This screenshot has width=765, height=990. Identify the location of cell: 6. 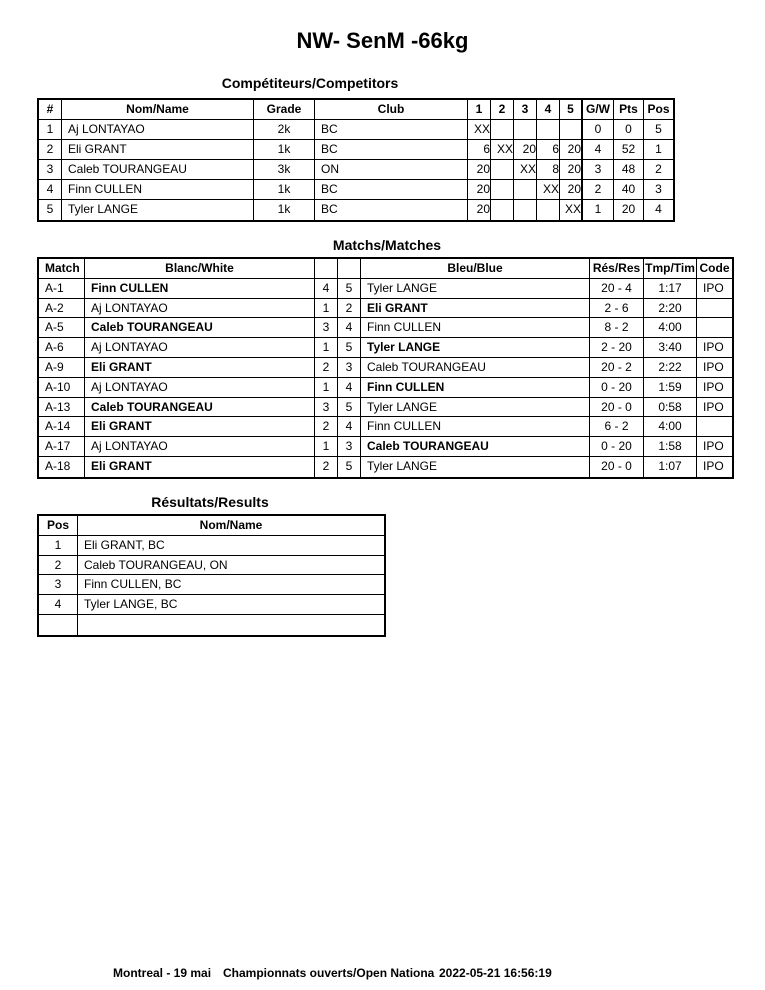
(479, 150).